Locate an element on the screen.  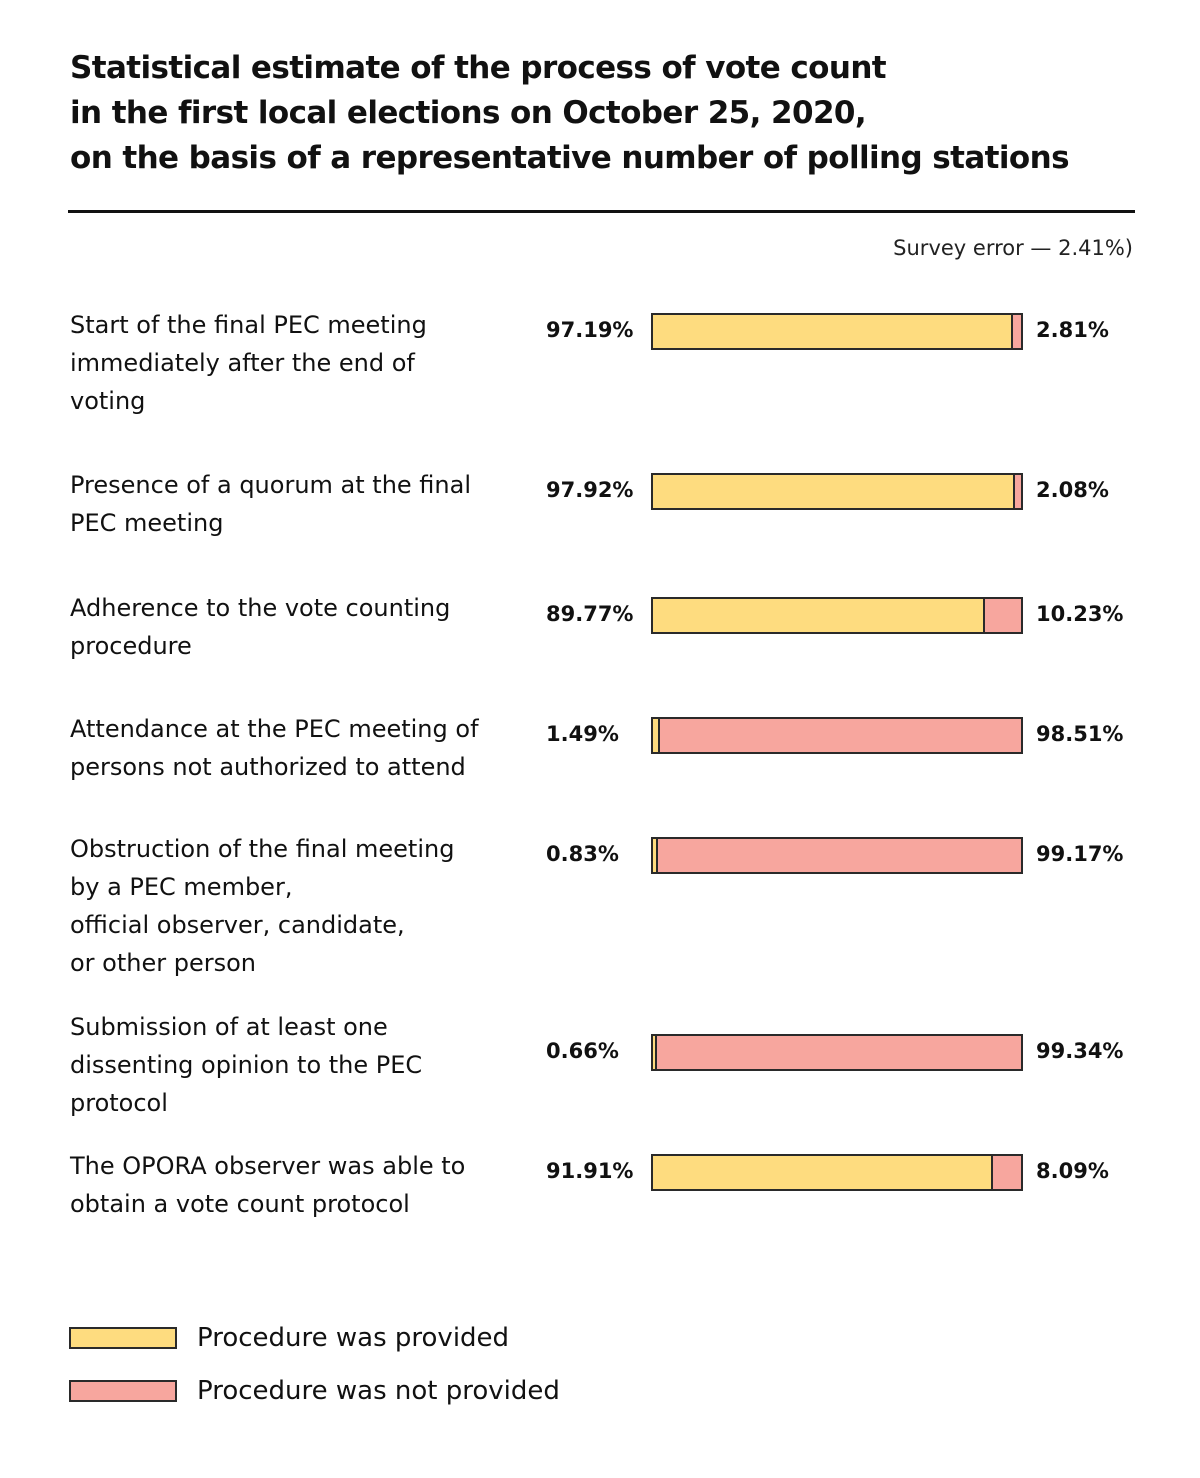
legend-swatch-provided is located at coordinates (123, 1338).